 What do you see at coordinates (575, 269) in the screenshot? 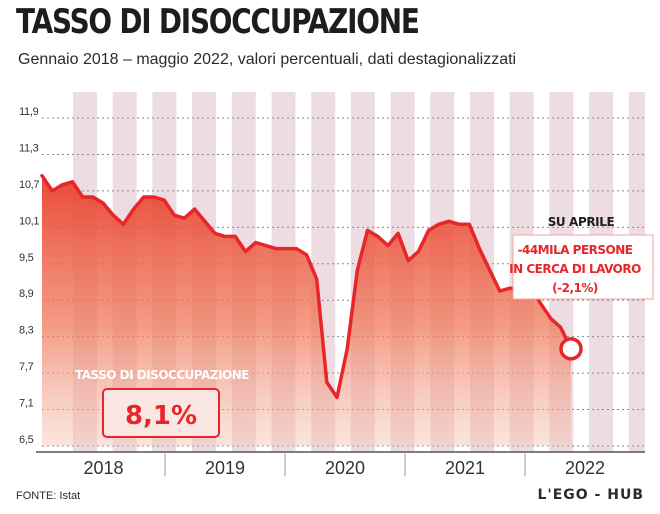
I see `callout-line: IN CERCA DI LAVORO` at bounding box center [575, 269].